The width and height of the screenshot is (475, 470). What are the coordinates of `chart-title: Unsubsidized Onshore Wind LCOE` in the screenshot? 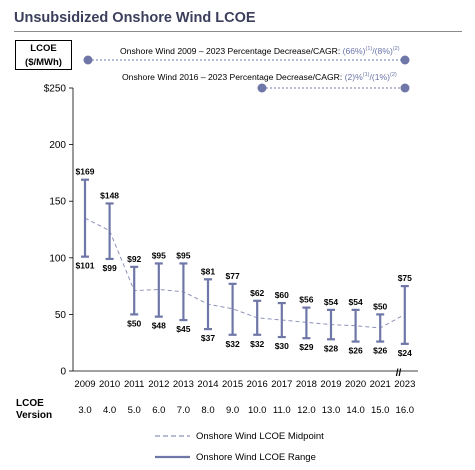 It's located at (135, 18).